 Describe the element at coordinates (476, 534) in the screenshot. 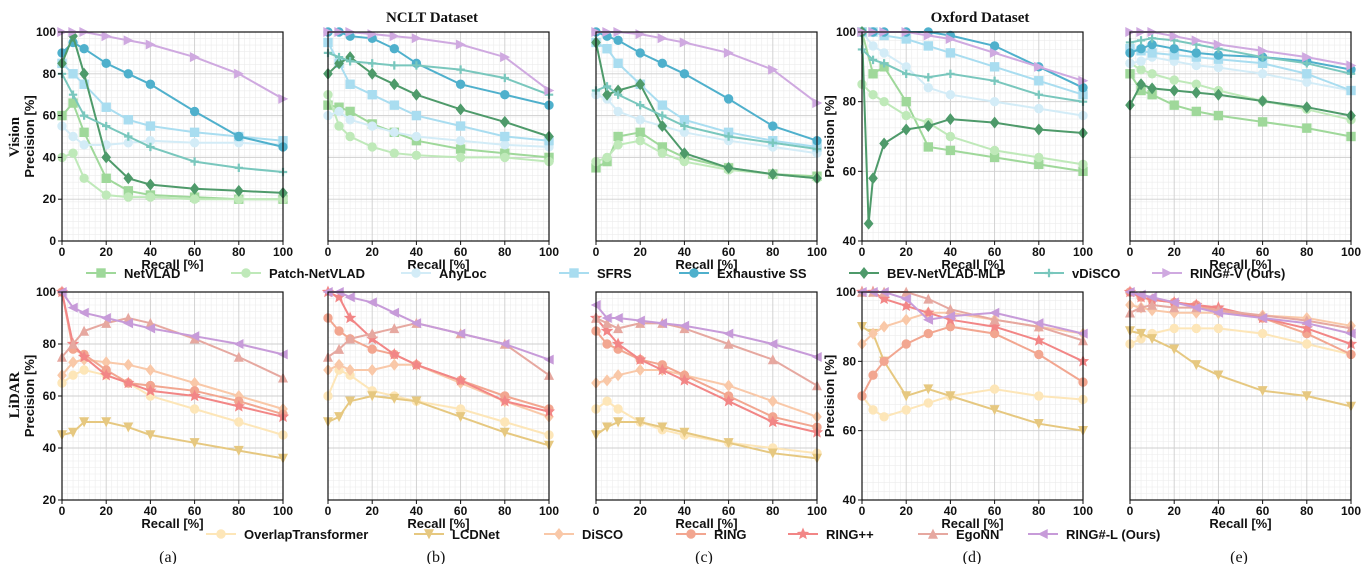

I see `legend-label-lcdnet: LCDNet` at that location.